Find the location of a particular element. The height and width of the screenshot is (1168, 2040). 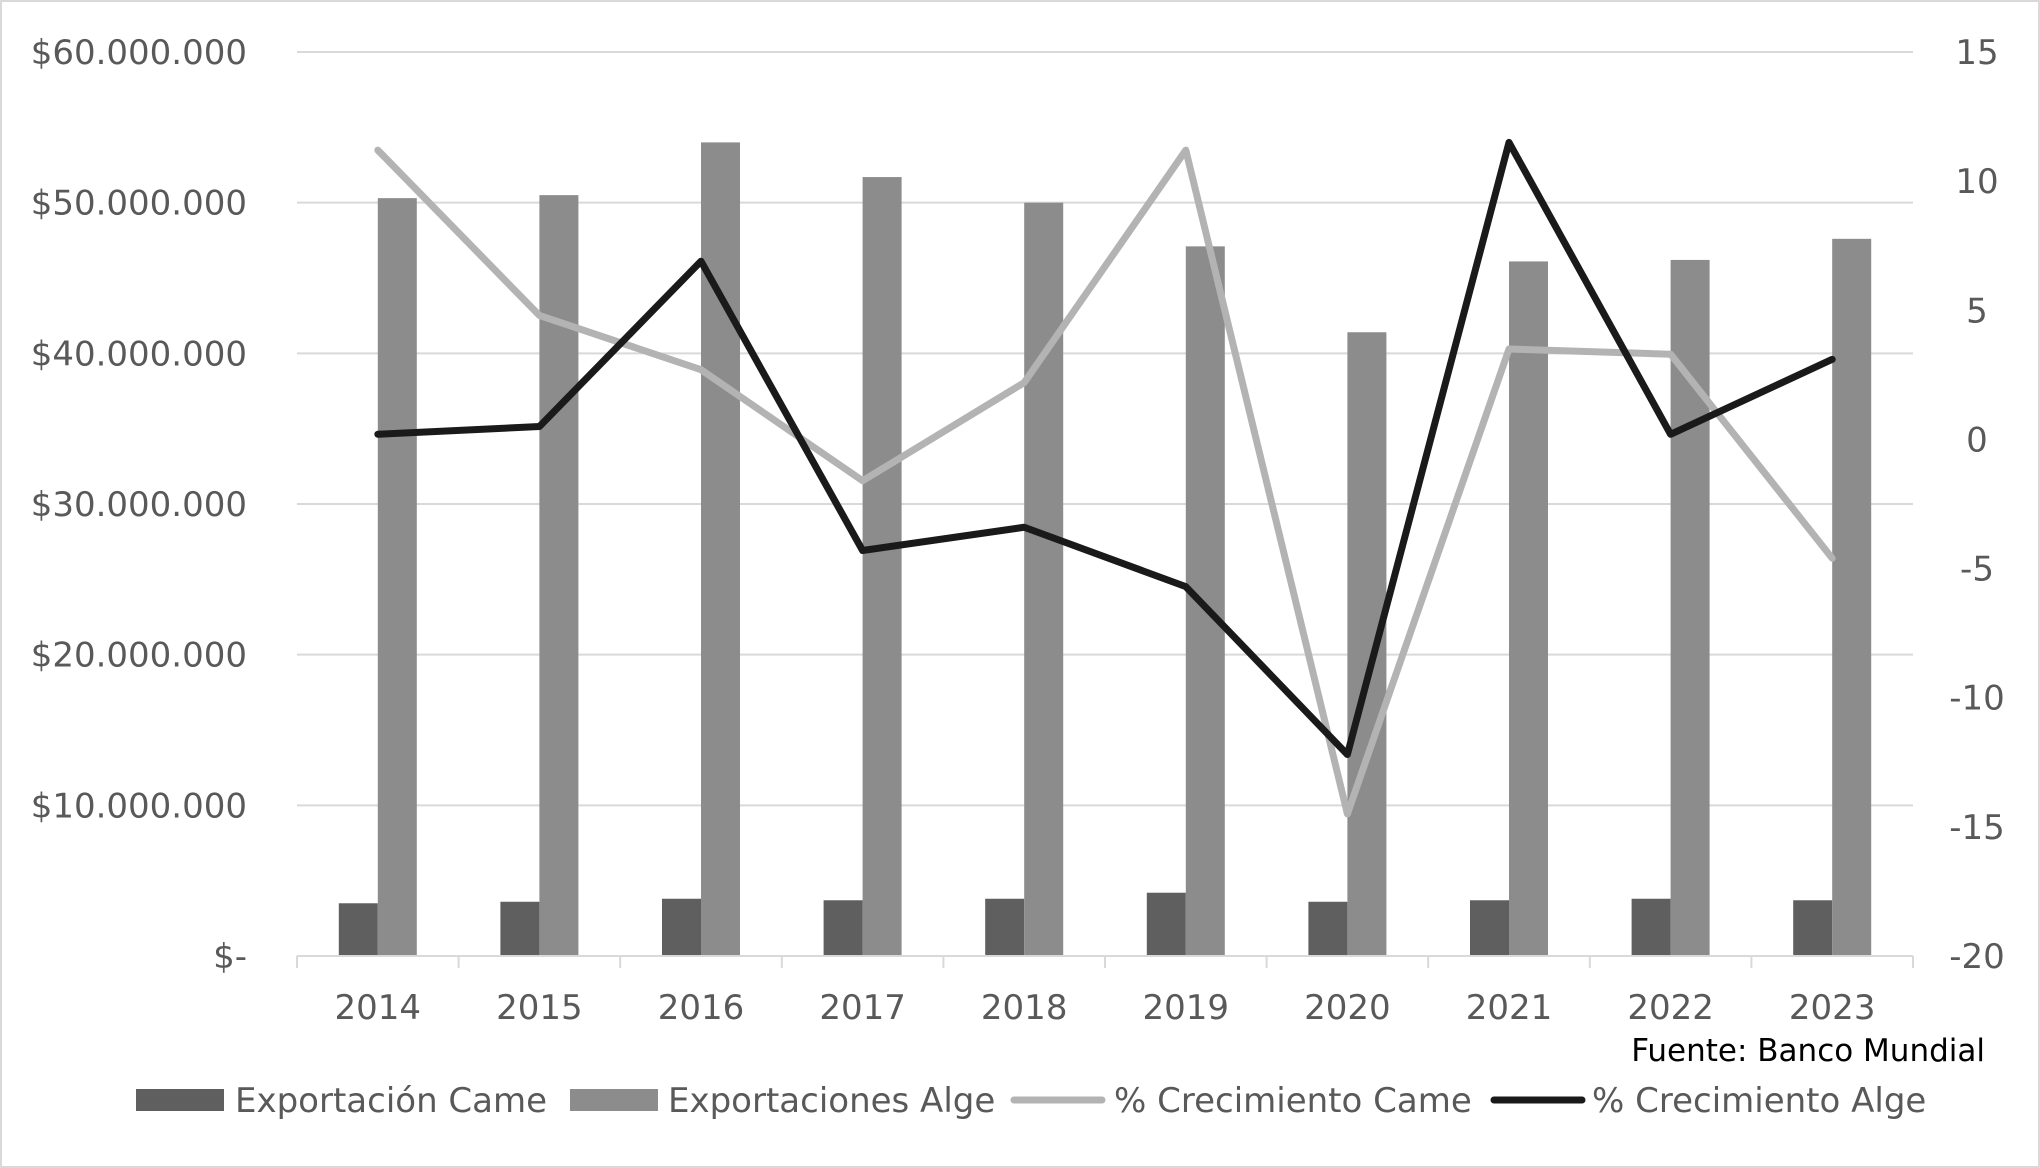

x-axis-tick-labels: 2014 2015 2016 2017 2018 2019 2020 2021 2022 2023 is located at coordinates (1105, 1008).